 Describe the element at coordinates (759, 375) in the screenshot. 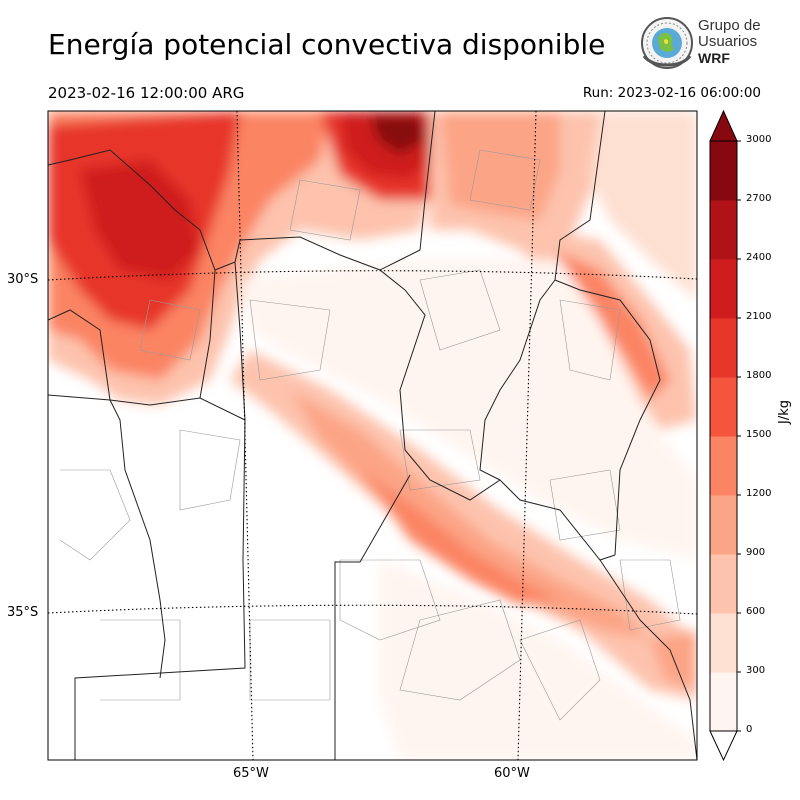

I see `colorbar-tick-label: 1800` at that location.